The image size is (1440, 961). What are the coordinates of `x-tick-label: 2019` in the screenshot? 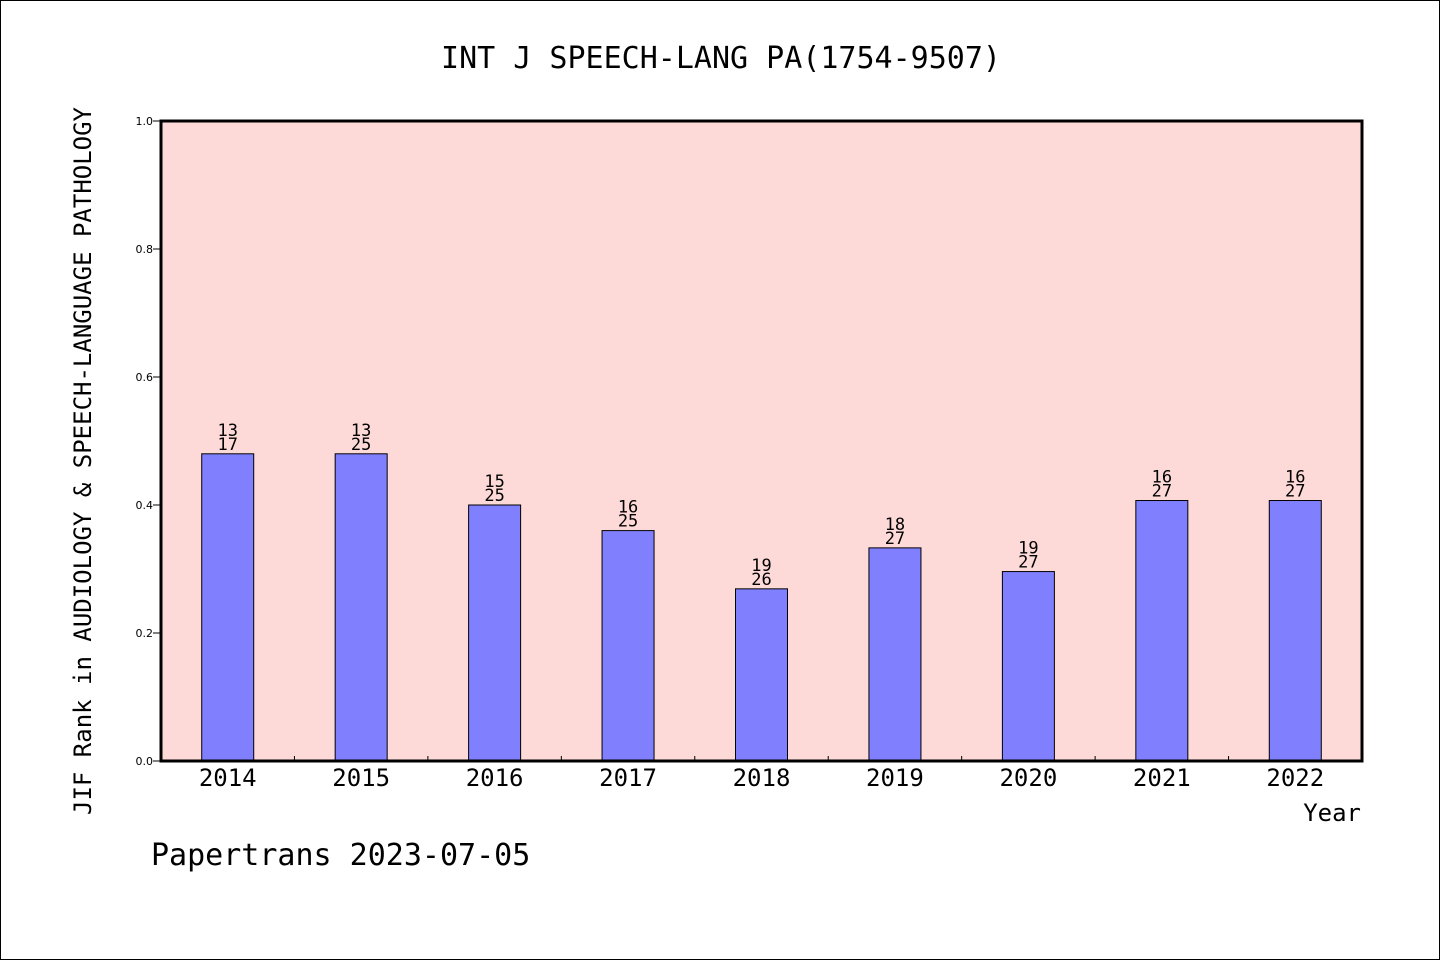 It's located at (895, 778).